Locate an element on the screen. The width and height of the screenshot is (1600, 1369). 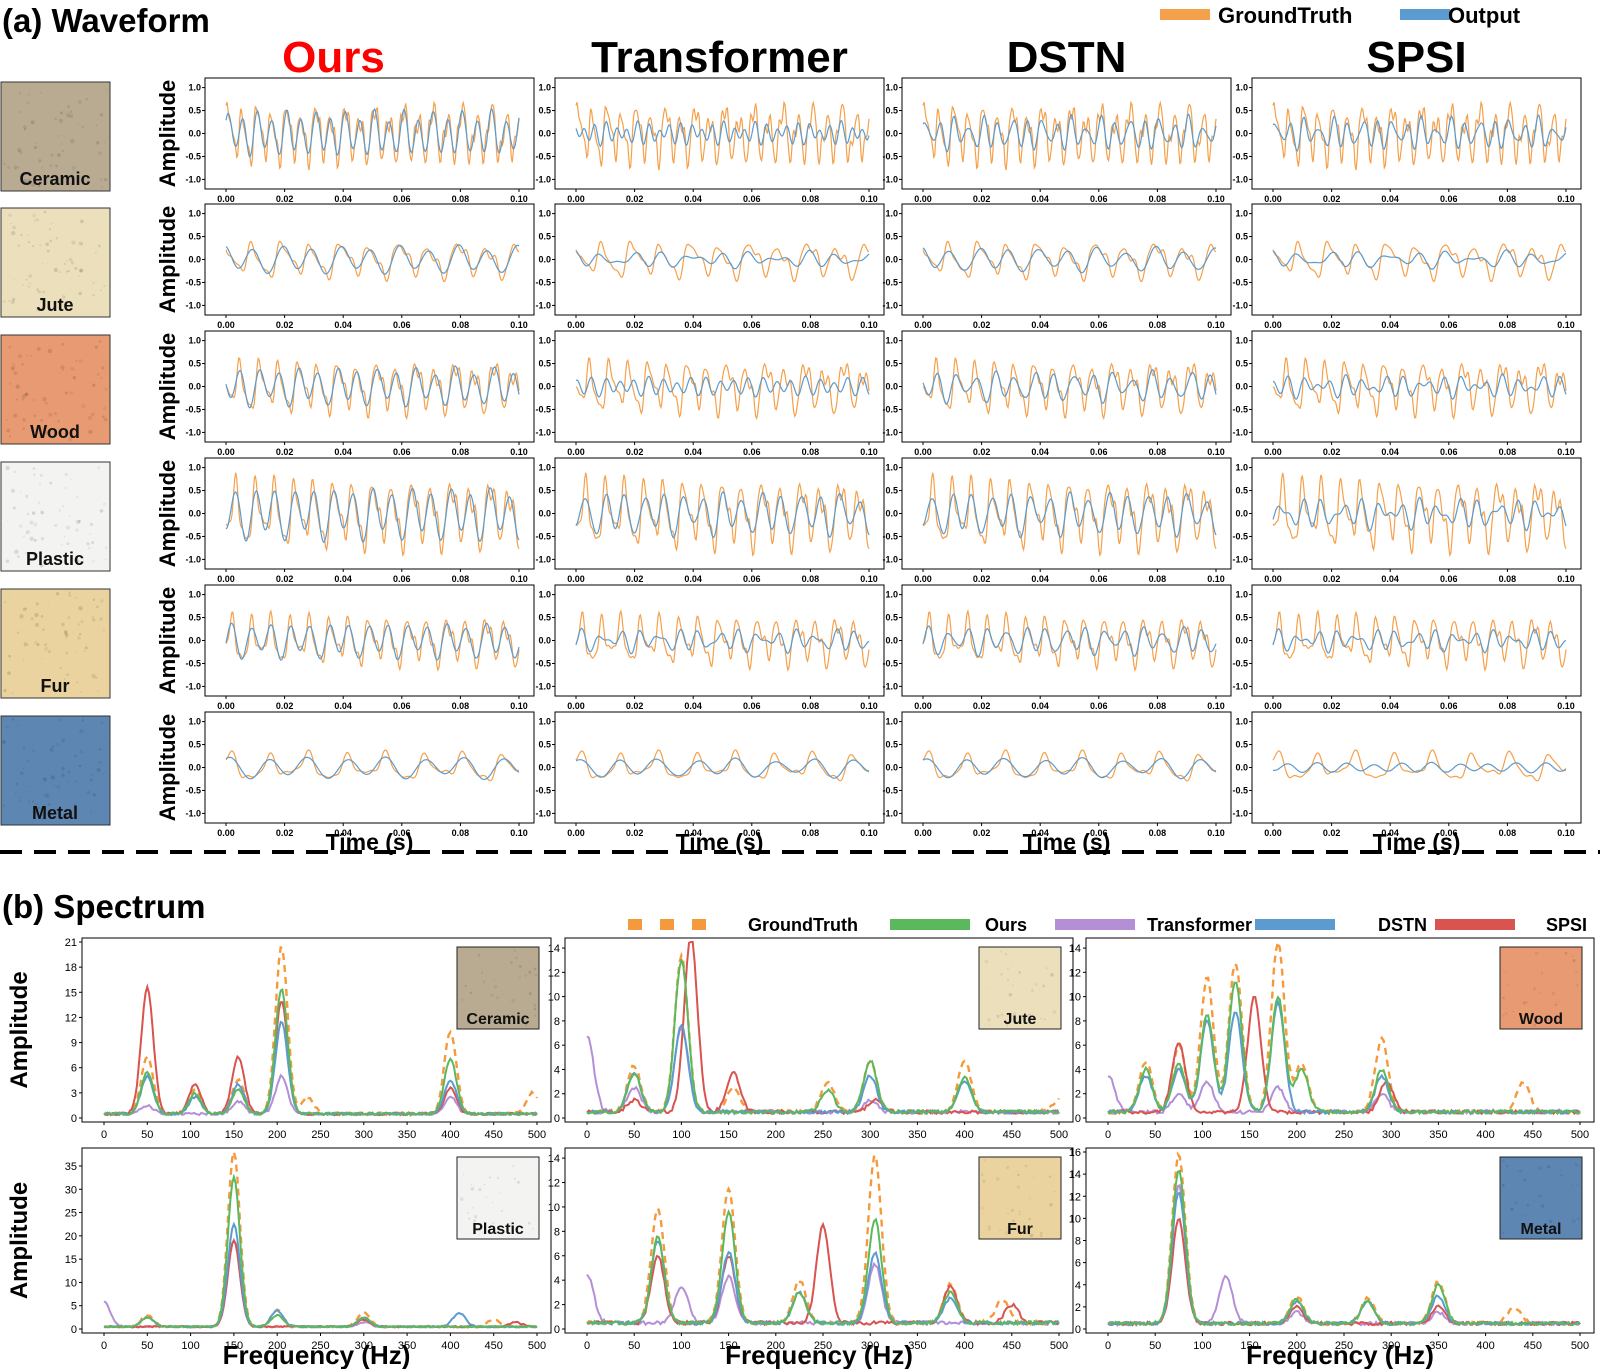
inset-label: Plastic is located at coordinates (498, 1229).